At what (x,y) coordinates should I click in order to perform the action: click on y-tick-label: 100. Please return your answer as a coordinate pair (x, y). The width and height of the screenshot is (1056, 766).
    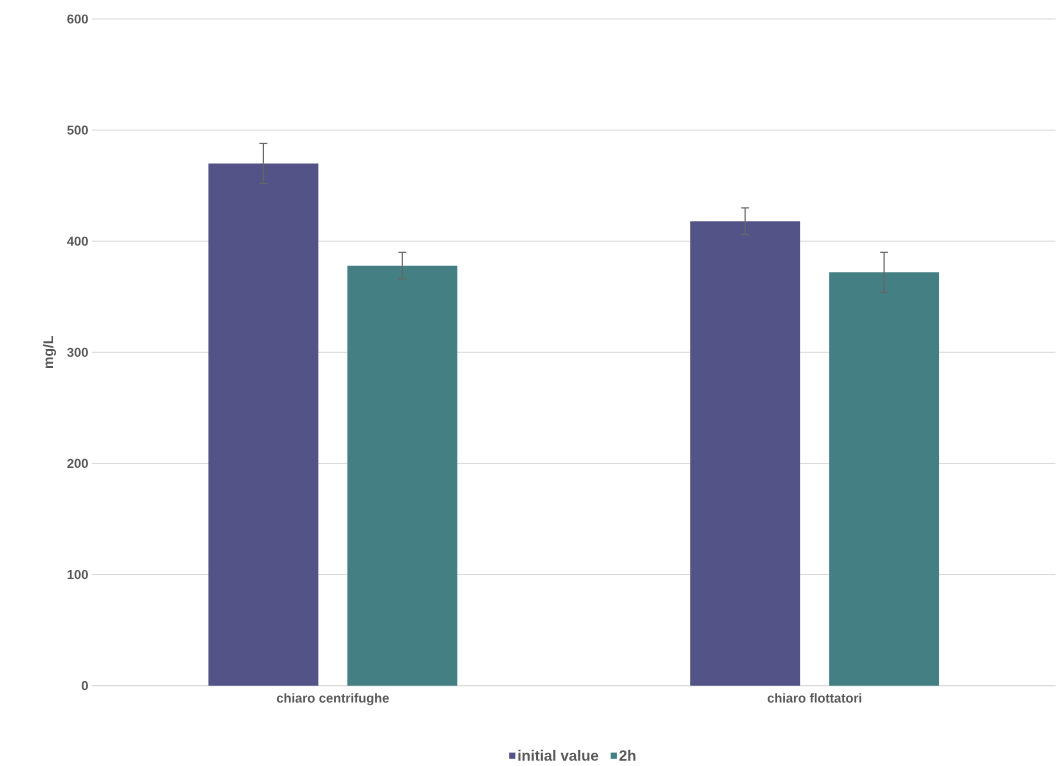
    Looking at the image, I should click on (77, 574).